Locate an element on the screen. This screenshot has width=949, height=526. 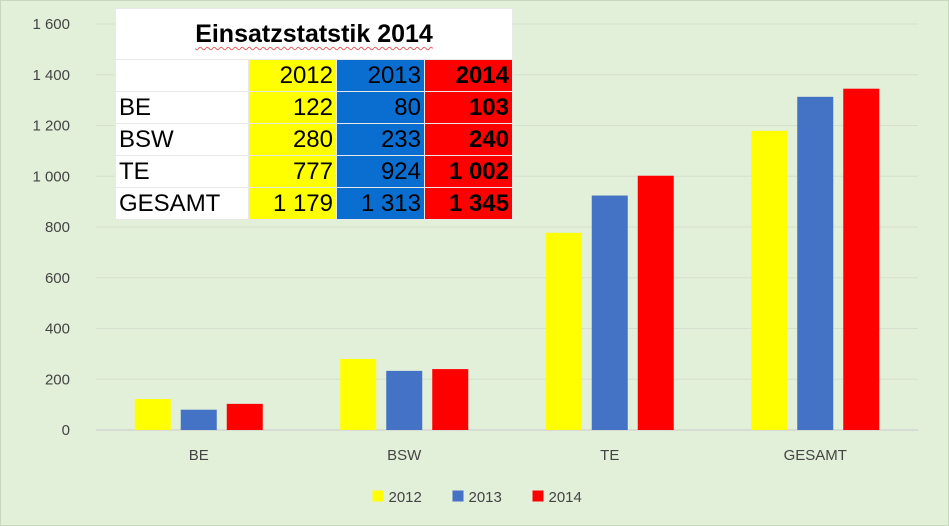
table-row-label: GESAMT is located at coordinates (182, 203).